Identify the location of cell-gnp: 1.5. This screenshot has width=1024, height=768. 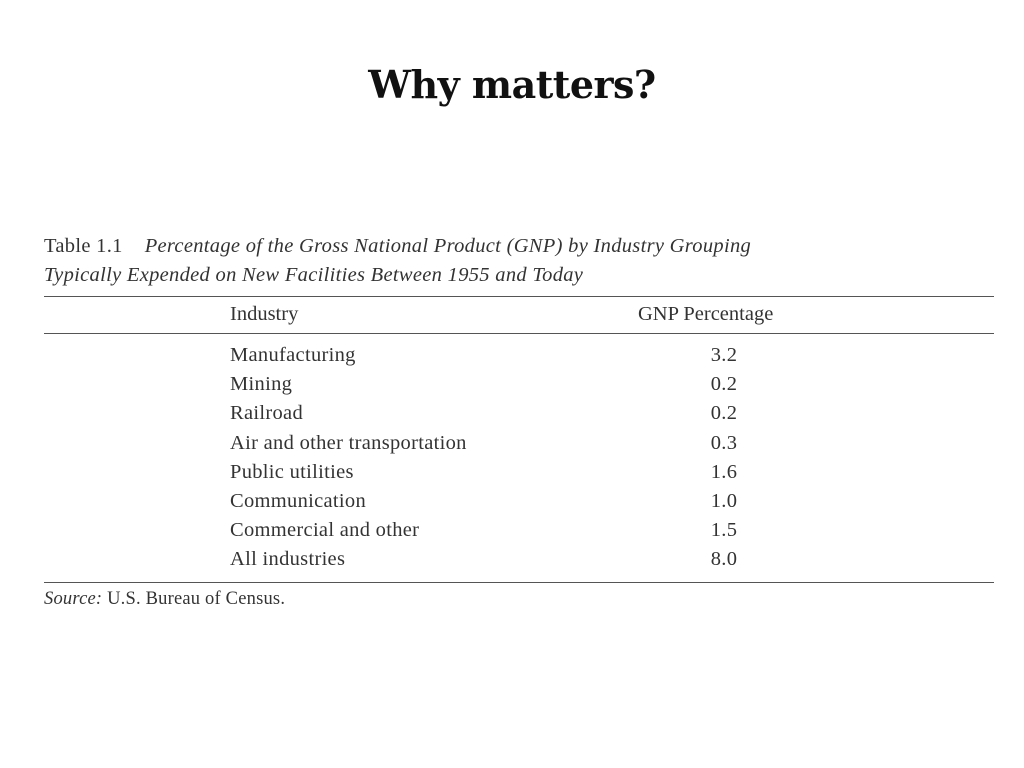
(724, 530).